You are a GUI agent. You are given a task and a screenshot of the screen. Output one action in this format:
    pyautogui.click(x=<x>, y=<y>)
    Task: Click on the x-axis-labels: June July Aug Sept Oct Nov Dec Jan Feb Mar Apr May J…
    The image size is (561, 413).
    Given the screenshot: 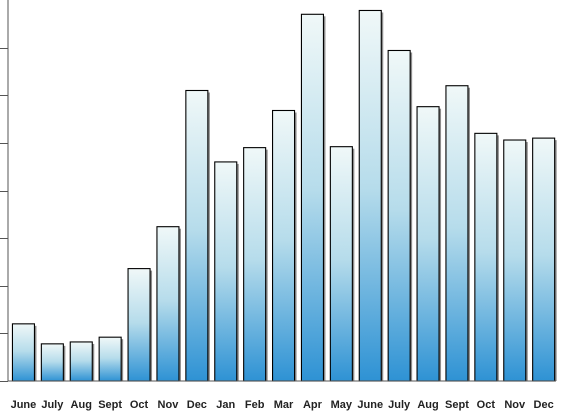 What is the action you would take?
    pyautogui.click(x=282, y=405)
    